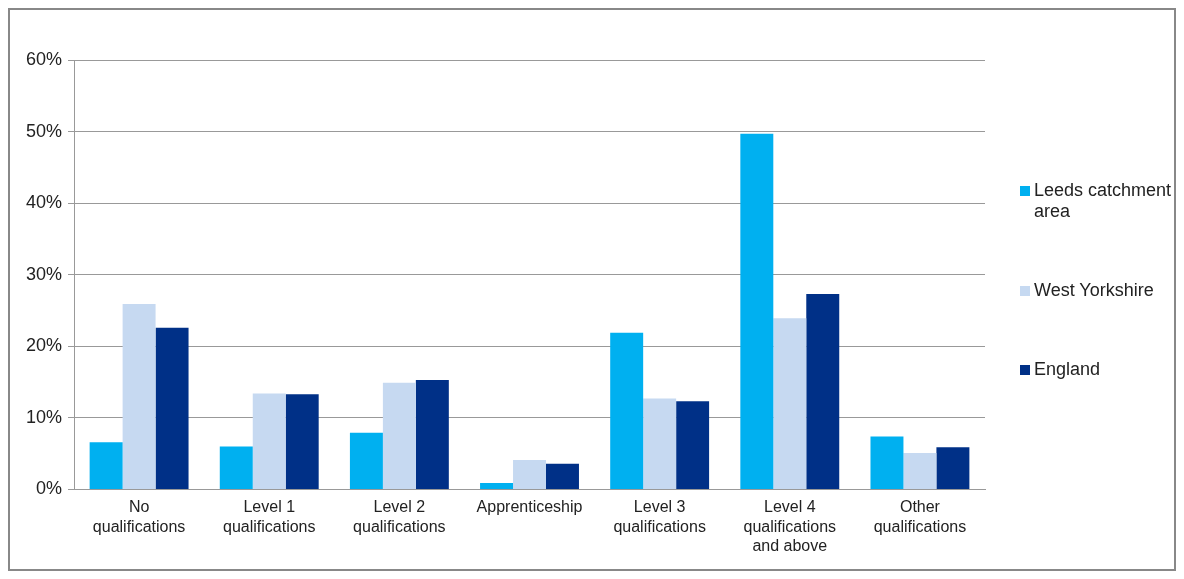 The image size is (1184, 579). Describe the element at coordinates (1067, 369) in the screenshot. I see `legend-label: England` at that location.